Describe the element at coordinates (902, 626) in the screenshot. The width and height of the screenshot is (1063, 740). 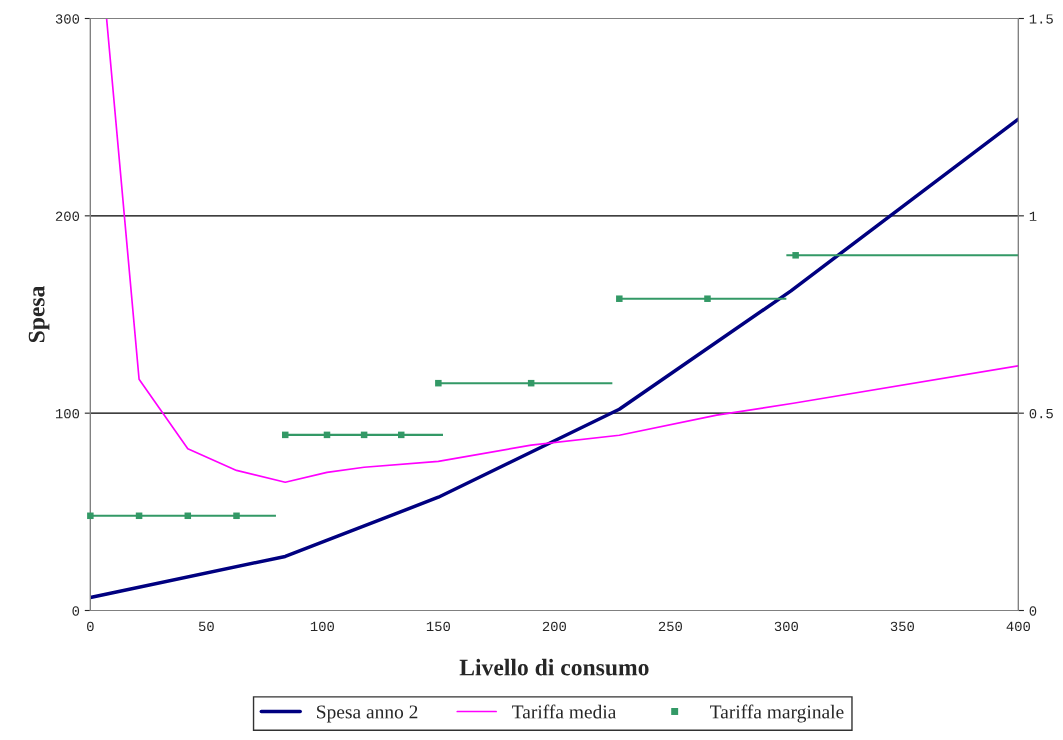
I see `x-tick-label: 350` at that location.